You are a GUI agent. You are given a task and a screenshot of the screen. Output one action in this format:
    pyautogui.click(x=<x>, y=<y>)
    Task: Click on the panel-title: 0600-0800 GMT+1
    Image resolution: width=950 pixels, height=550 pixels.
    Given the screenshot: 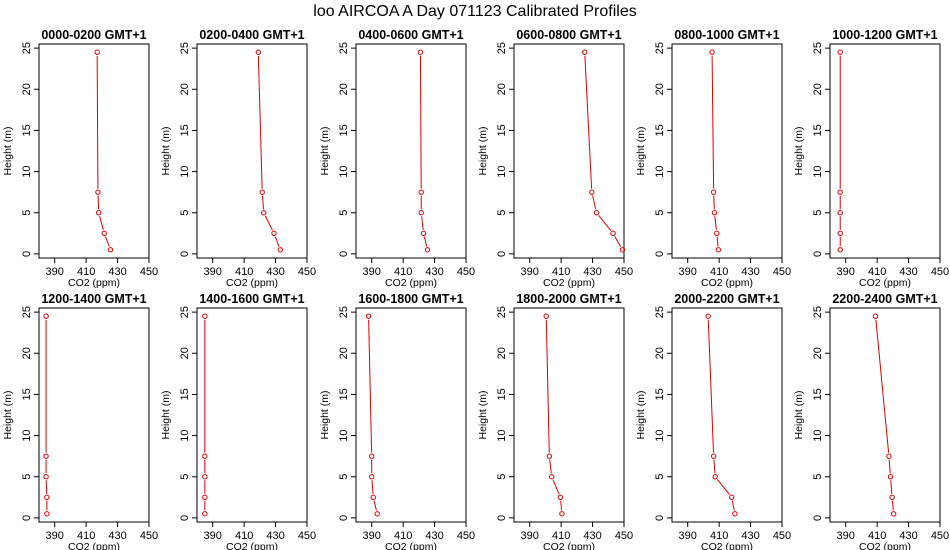 What is the action you would take?
    pyautogui.click(x=568, y=35)
    